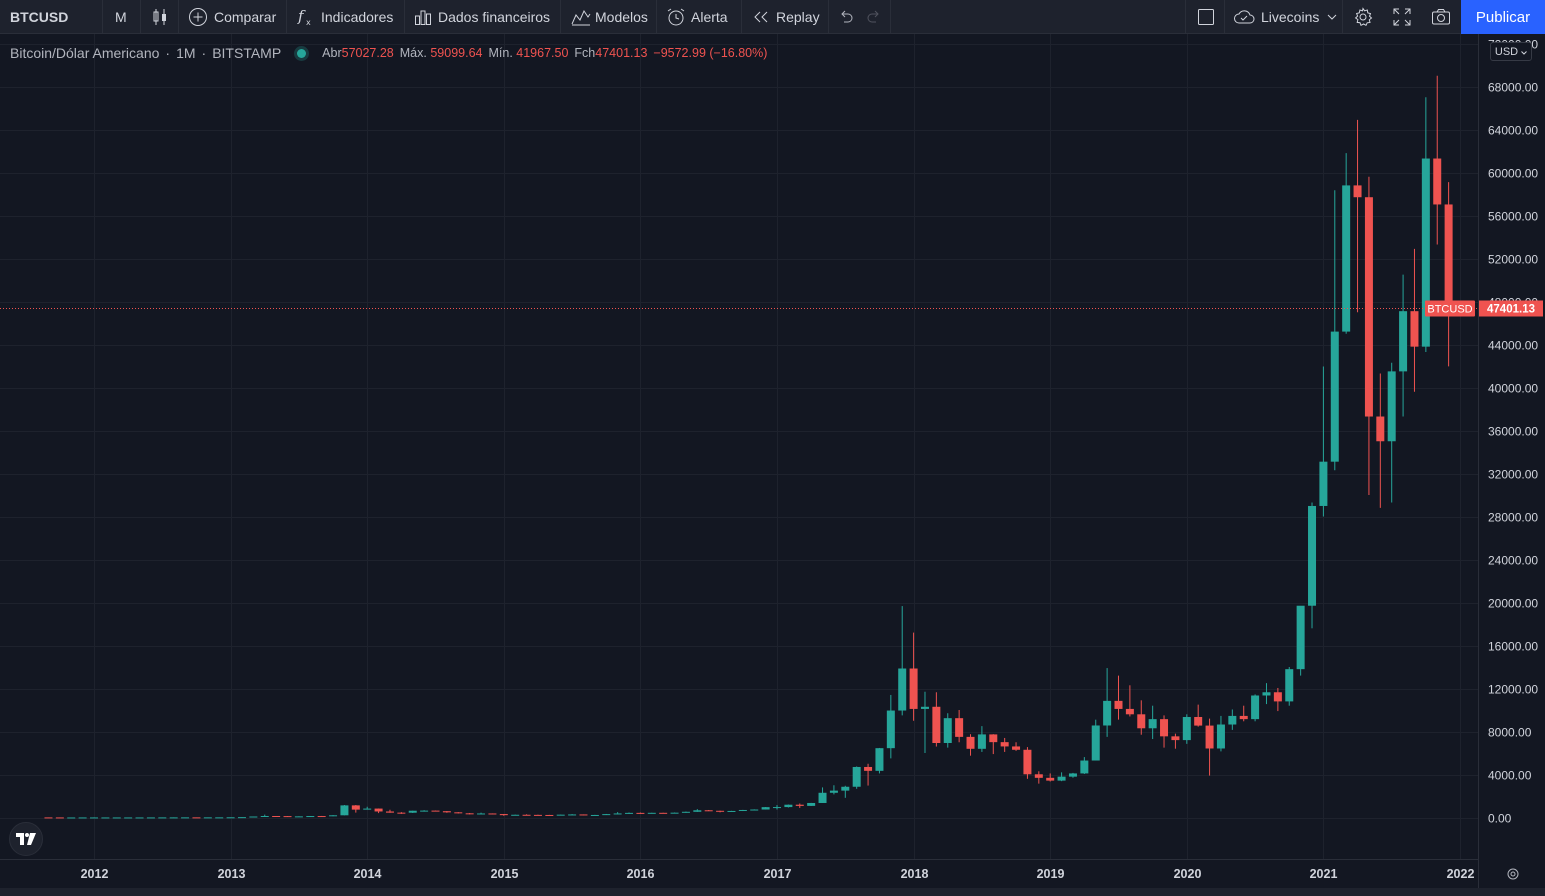  What do you see at coordinates (1244, 17) in the screenshot?
I see `cloud-icon` at bounding box center [1244, 17].